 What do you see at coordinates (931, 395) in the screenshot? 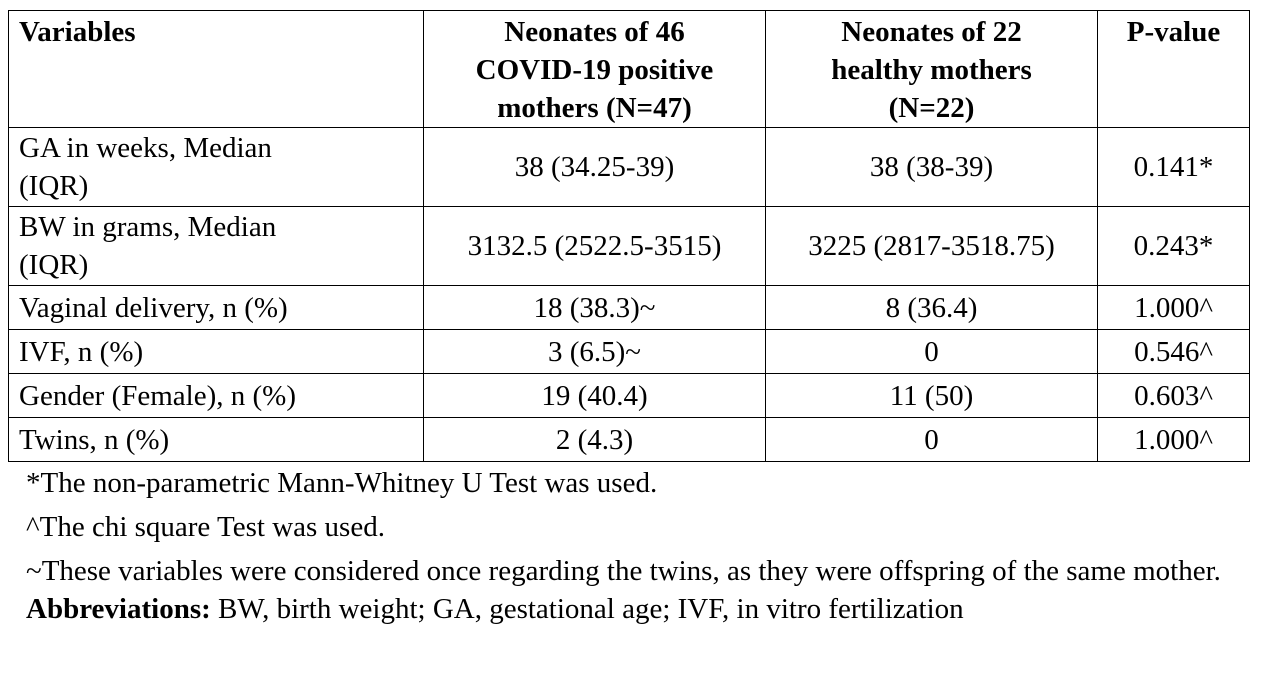
I see `table-cell: 11 (50)` at bounding box center [931, 395].